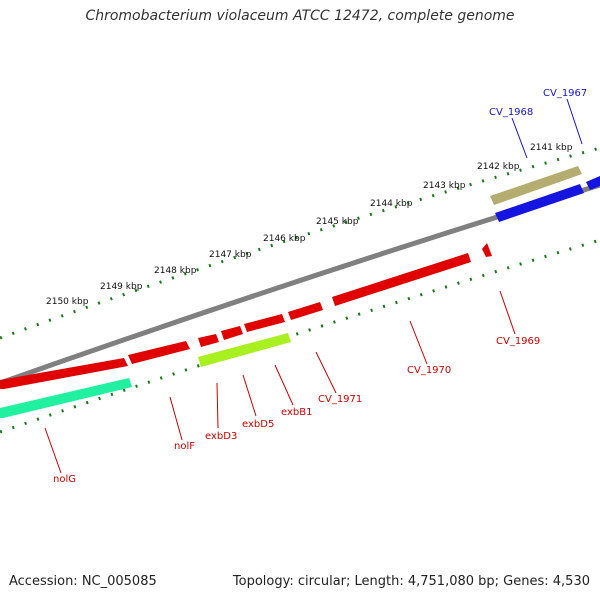  Describe the element at coordinates (337, 222) in the screenshot. I see `scale-label: 2145 kbp` at that location.